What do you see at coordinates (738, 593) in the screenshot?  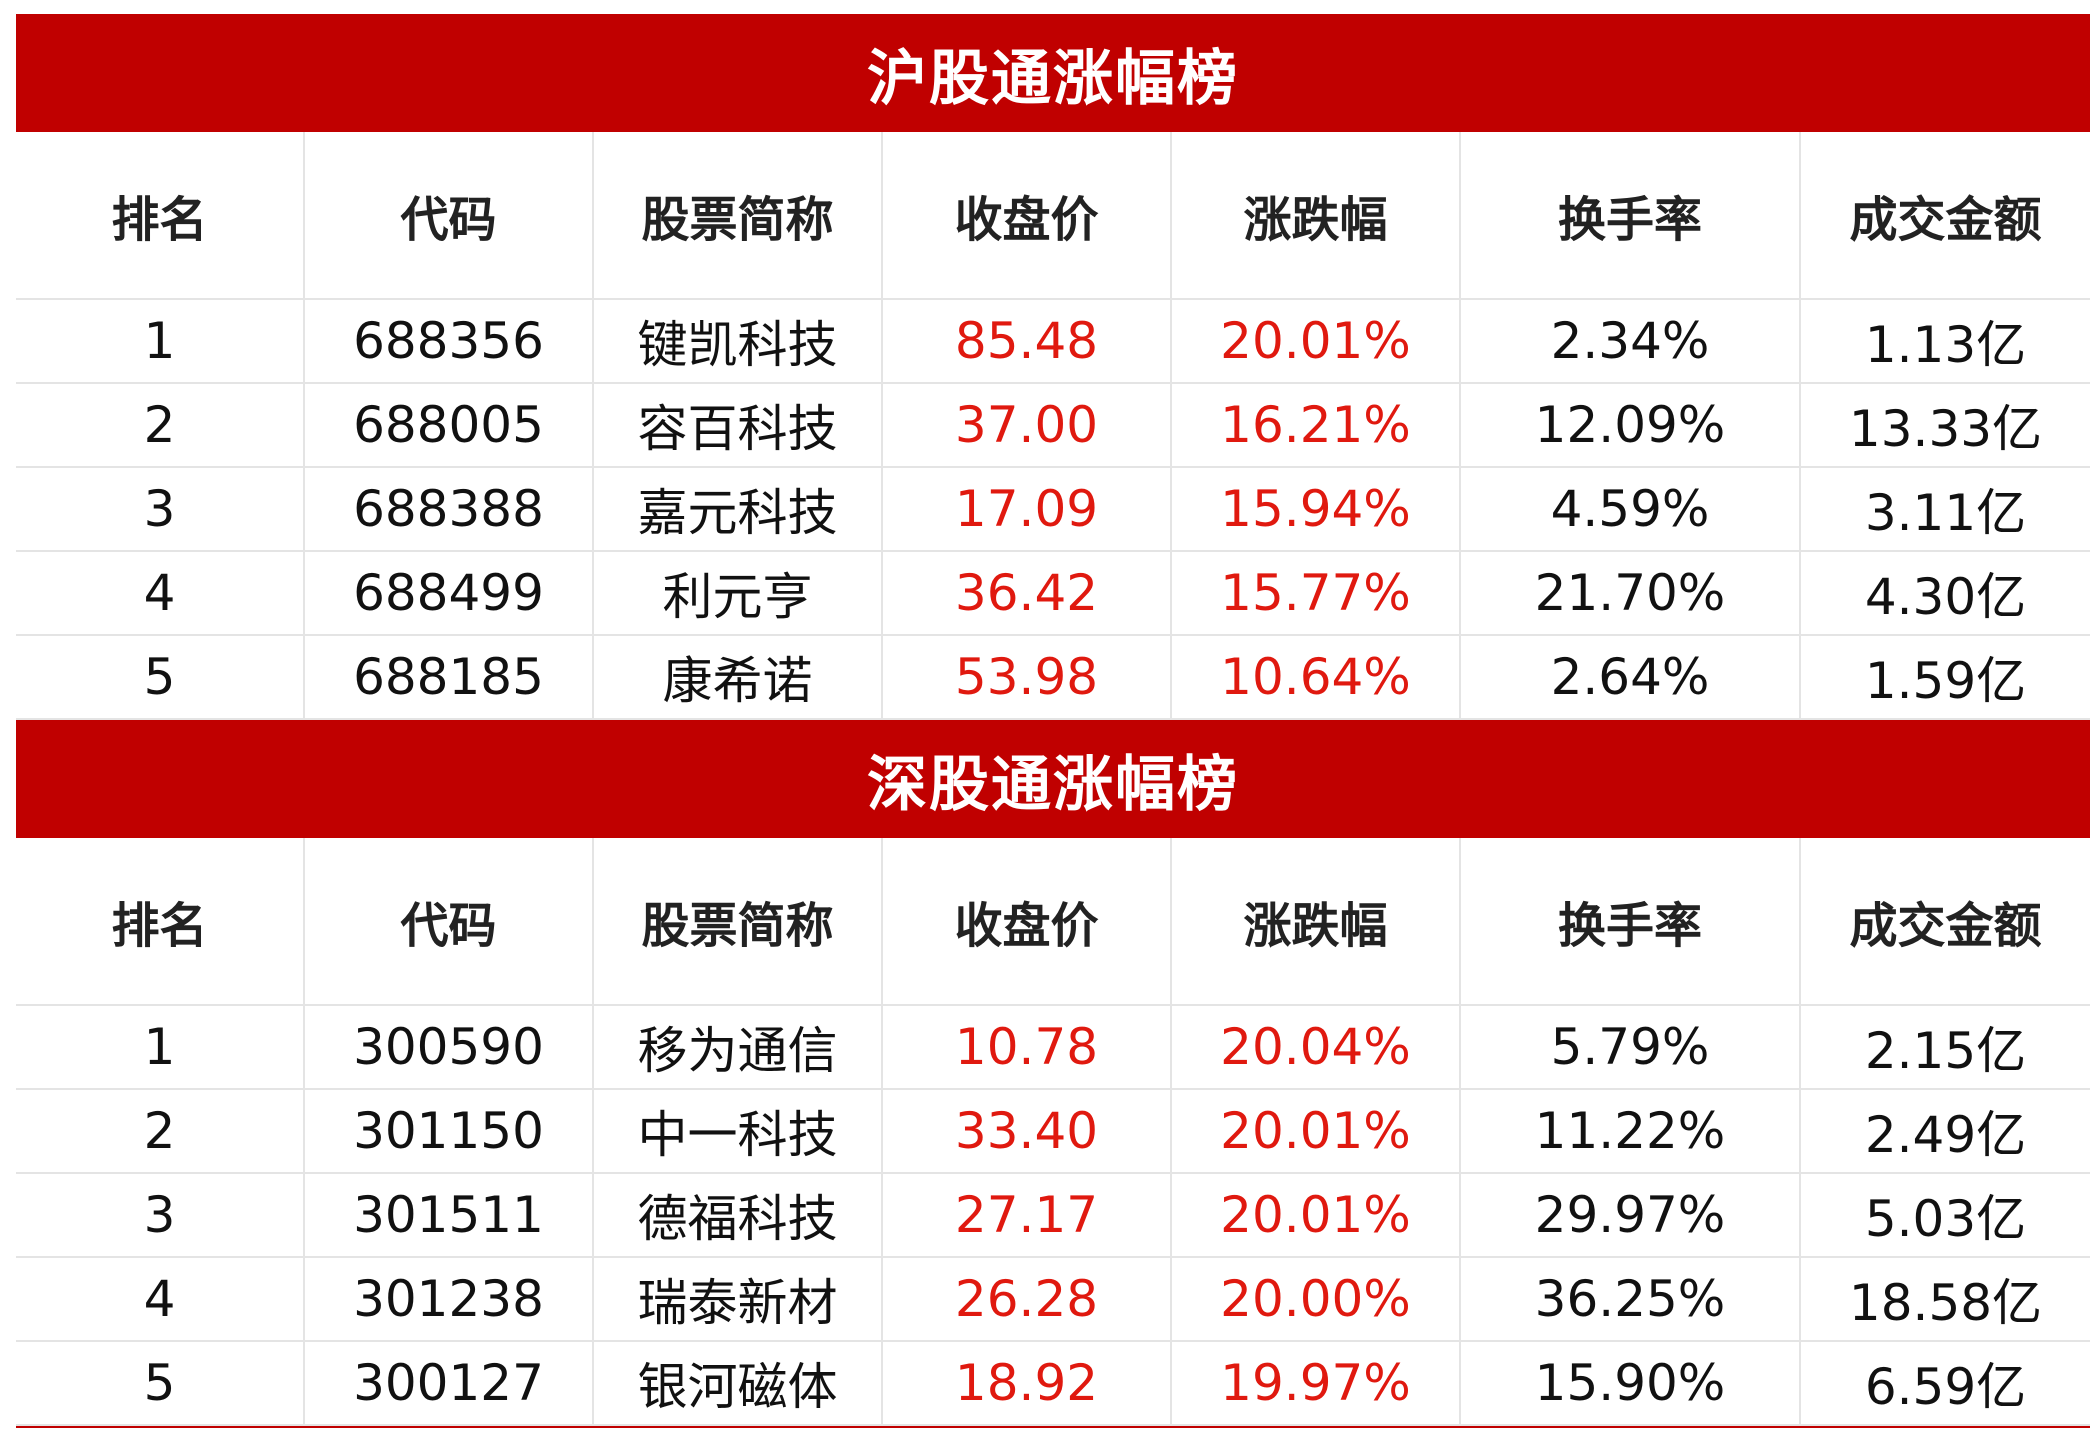 I see `name-cell: 利元亨` at bounding box center [738, 593].